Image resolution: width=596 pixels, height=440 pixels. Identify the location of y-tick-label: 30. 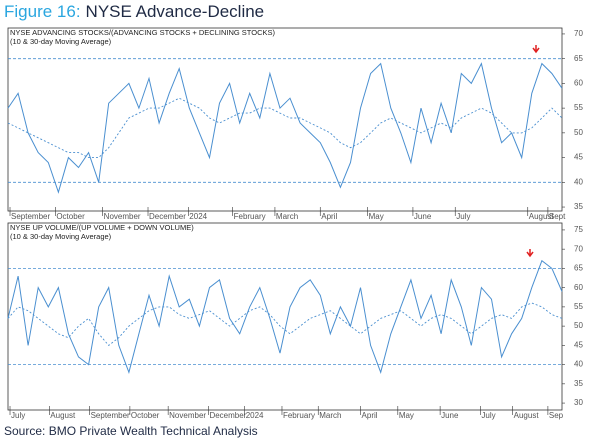
(578, 402).